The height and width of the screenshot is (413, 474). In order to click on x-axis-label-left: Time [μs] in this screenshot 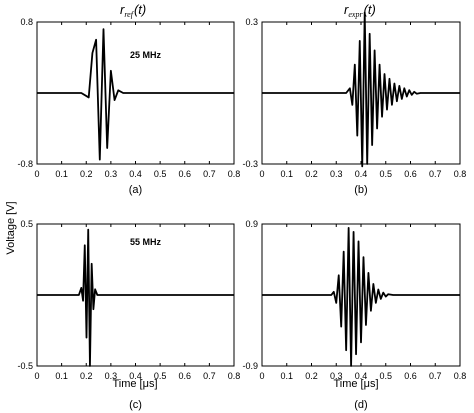, I will do `click(134, 384)`.